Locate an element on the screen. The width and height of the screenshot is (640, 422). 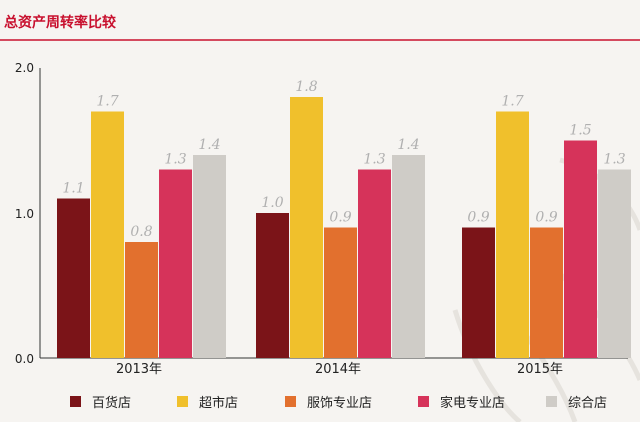
legend-label: 百货店 is located at coordinates (111, 403).